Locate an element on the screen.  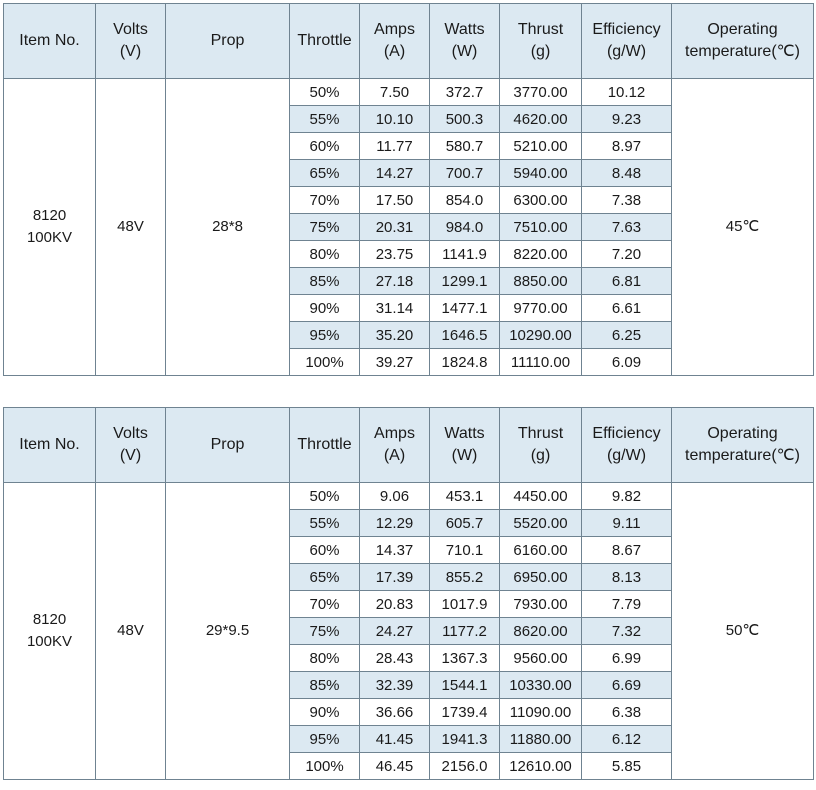
prop-cell: 28*8 is located at coordinates (227, 227).